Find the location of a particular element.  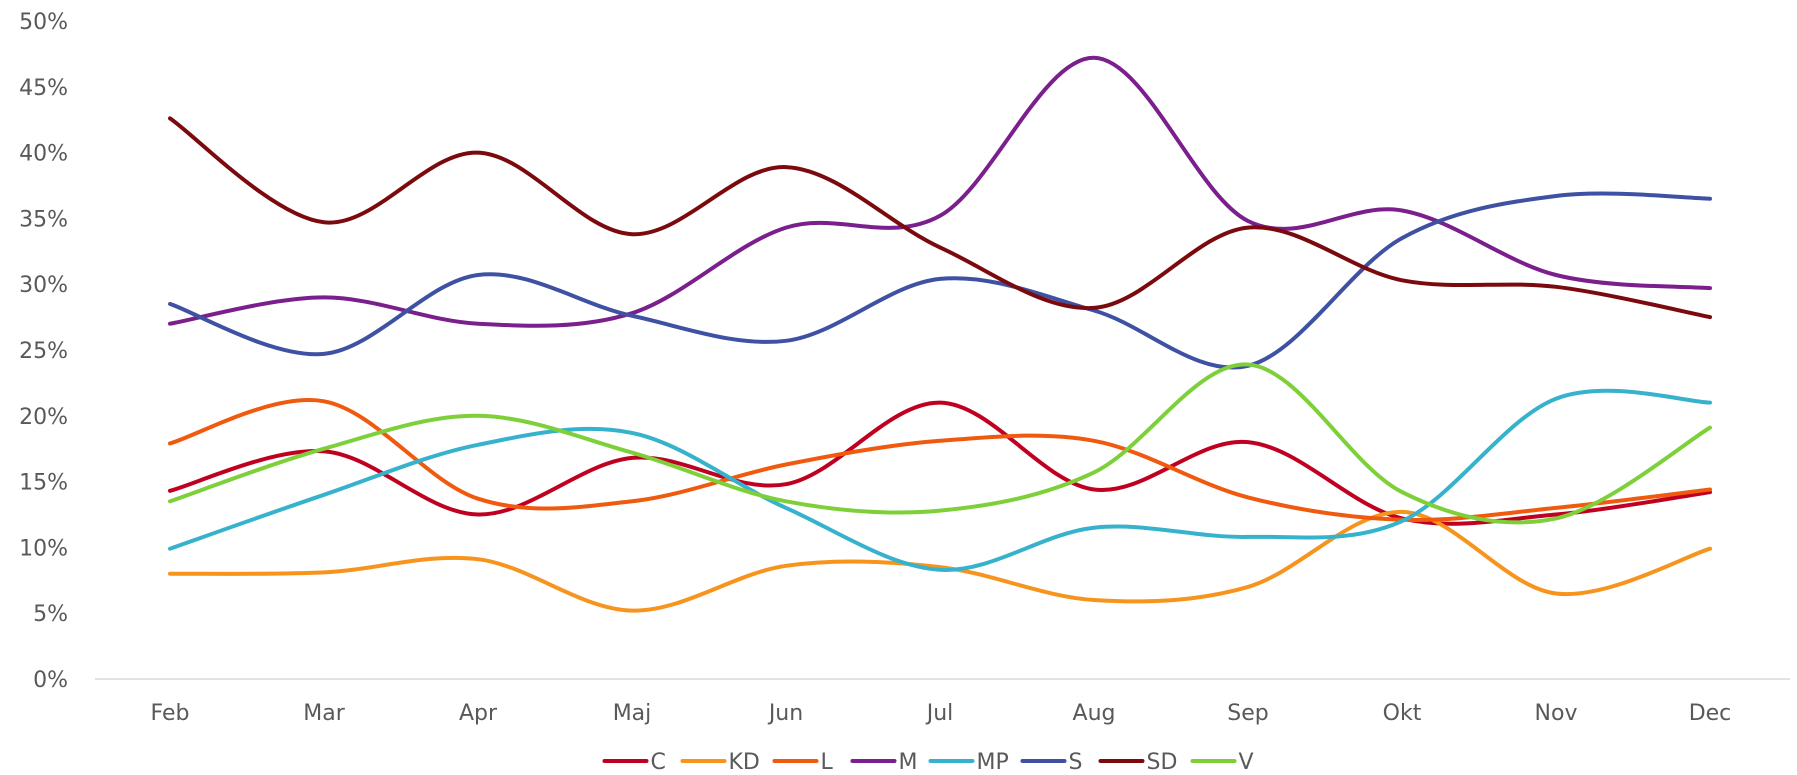

y-axis: 0% 5% 10% 15% 20% 25% 30% 35% 40% 45% 50% is located at coordinates (43, 351).